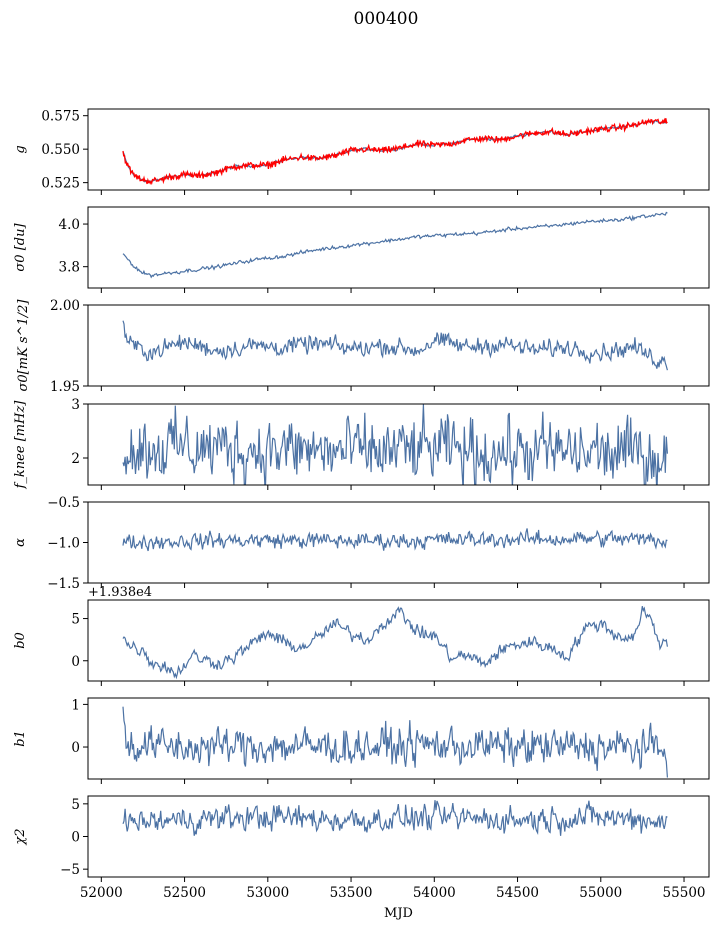 The image size is (716, 936). I want to click on y-tick-label: −5, so click(70, 870).